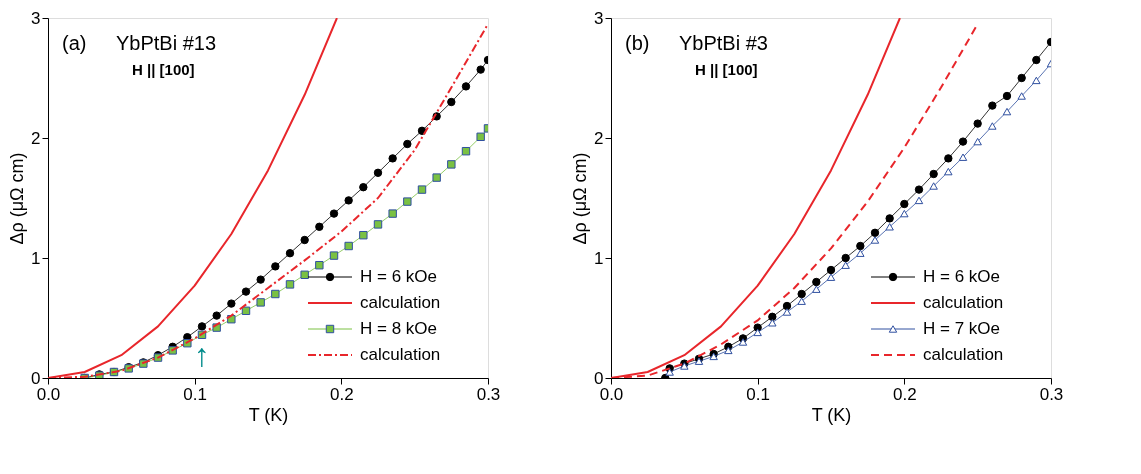 The image size is (1141, 474). I want to click on legend-label: H = 7 kOe, so click(962, 328).